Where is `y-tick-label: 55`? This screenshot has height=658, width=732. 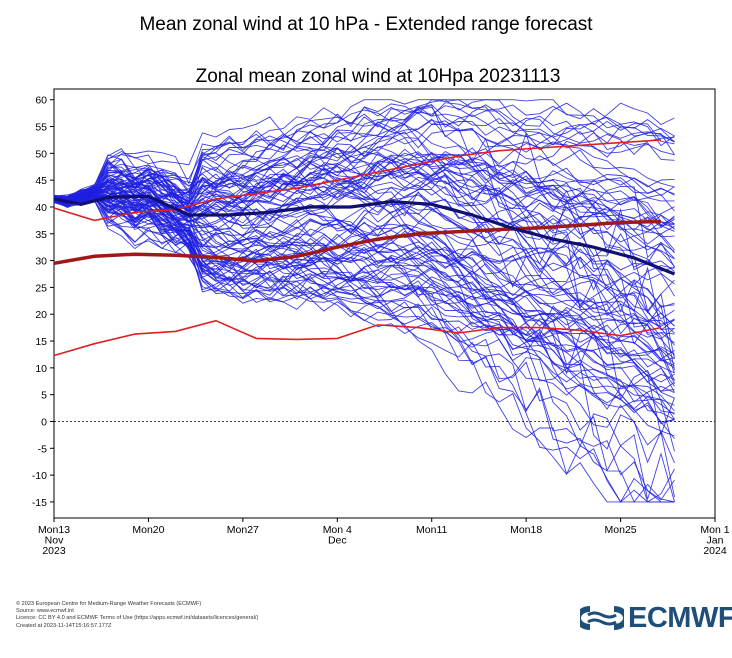 y-tick-label: 55 is located at coordinates (41, 128).